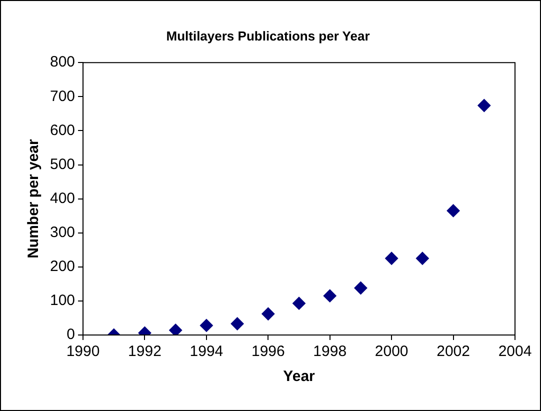 The width and height of the screenshot is (541, 411). Describe the element at coordinates (63, 232) in the screenshot. I see `y-tick-label: 300` at that location.